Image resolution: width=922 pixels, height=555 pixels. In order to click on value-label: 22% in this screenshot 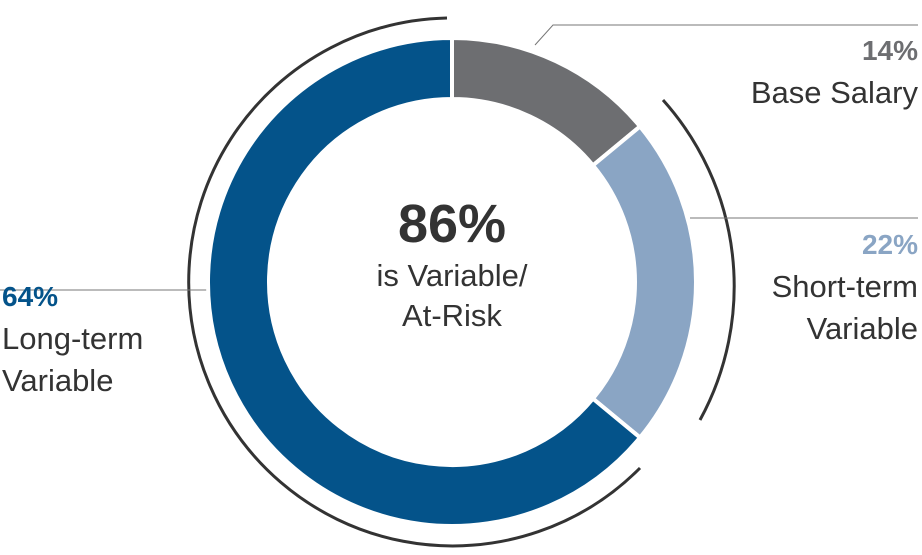, I will do `click(889, 244)`.